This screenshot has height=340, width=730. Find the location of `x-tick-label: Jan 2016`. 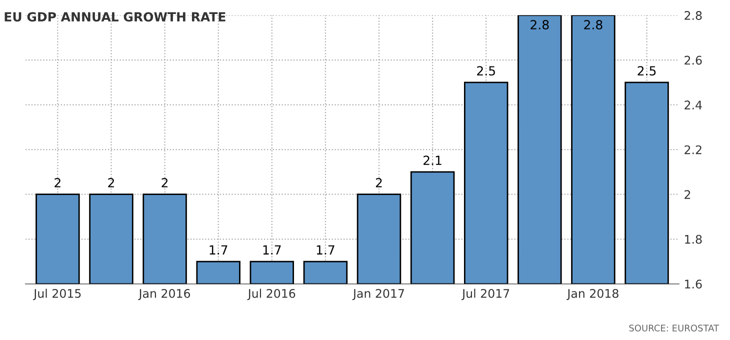

x-tick-label: Jan 2016 is located at coordinates (164, 294).